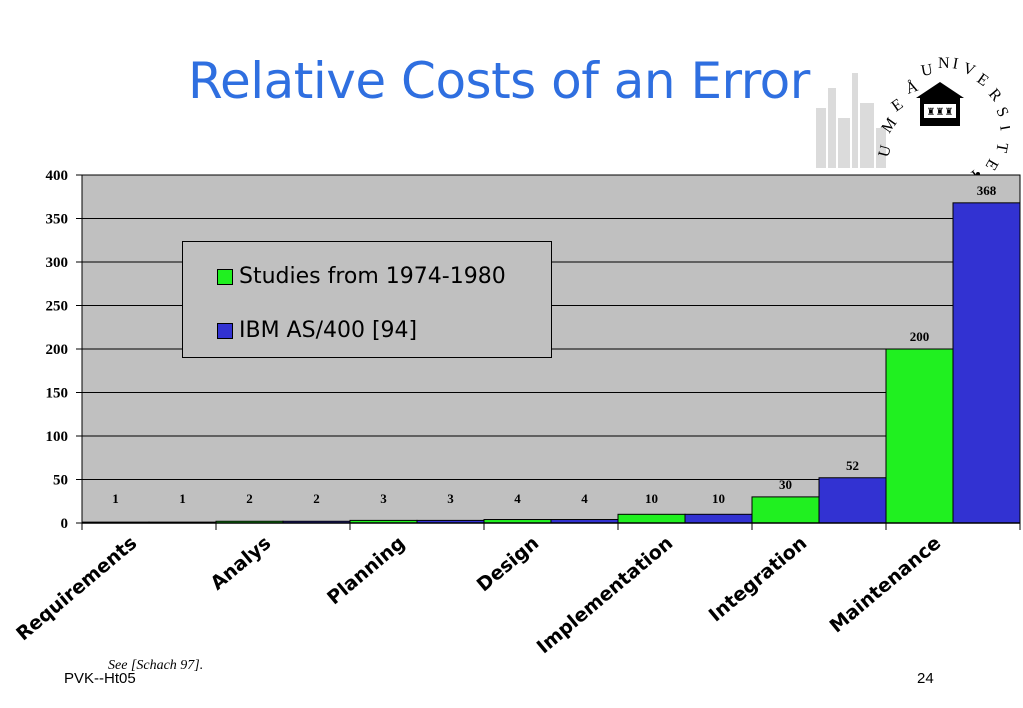  Describe the element at coordinates (57, 220) in the screenshot. I see `y-tick-label: 350` at that location.